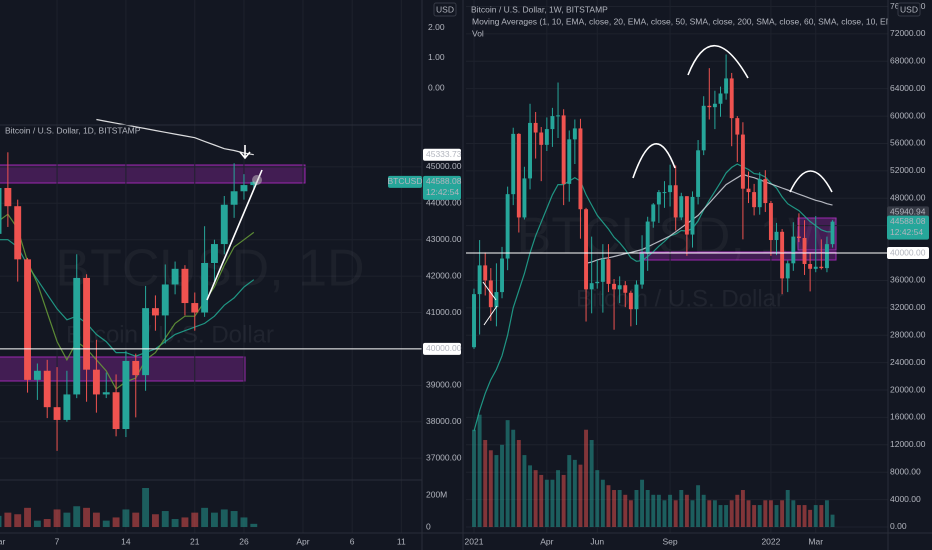 The height and width of the screenshot is (550, 932). What do you see at coordinates (126, 541) in the screenshot?
I see `x-tick-label: 14` at bounding box center [126, 541].